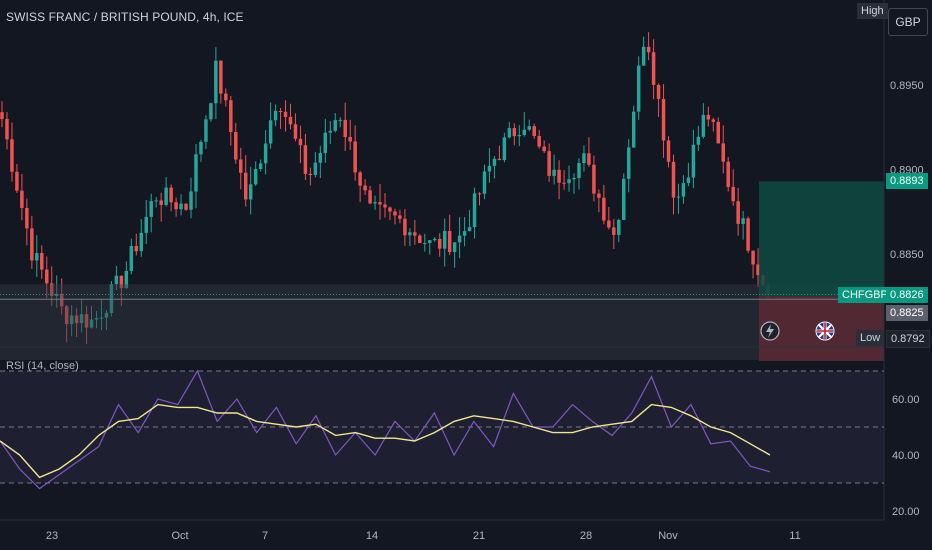 The width and height of the screenshot is (932, 550). I want to click on currency-button: GBP, so click(908, 22).